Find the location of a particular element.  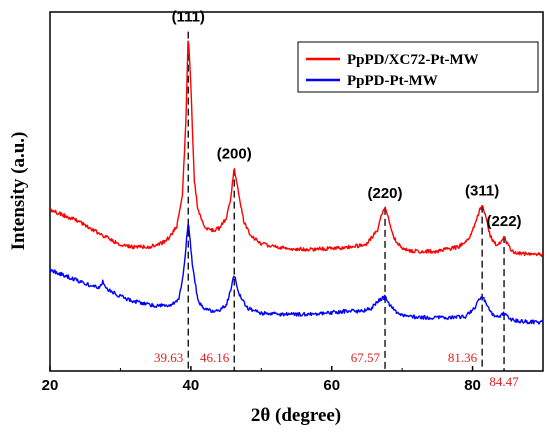

legend: PpPD/XC72-Pt-MW PpPD-Pt-MW is located at coordinates (418, 67).